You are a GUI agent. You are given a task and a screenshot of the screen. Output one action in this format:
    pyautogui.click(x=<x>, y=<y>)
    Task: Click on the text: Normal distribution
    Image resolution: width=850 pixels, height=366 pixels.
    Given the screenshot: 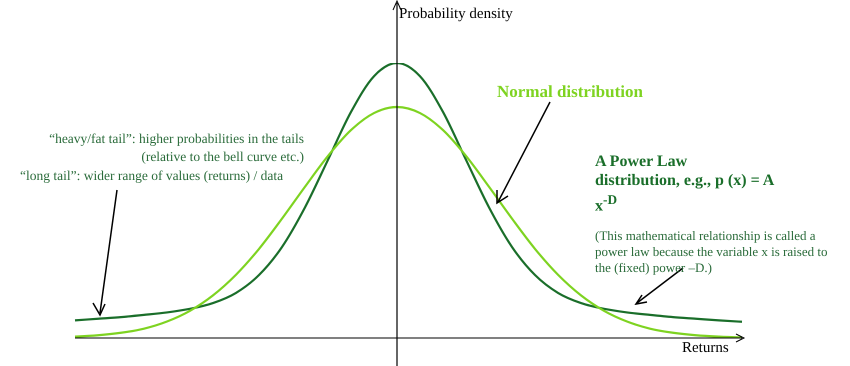 What is the action you would take?
    pyautogui.click(x=570, y=92)
    